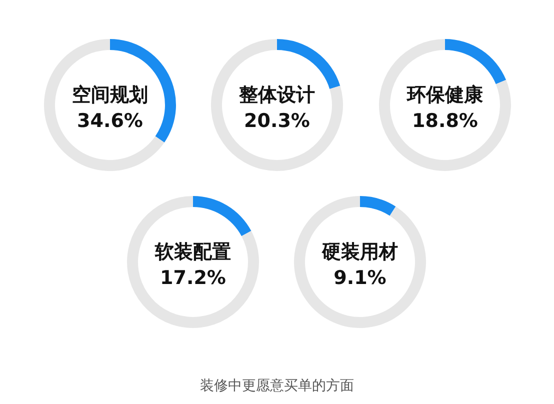 This screenshot has height=404, width=554. What do you see at coordinates (192, 252) in the screenshot?
I see `text: 软装配置` at bounding box center [192, 252].